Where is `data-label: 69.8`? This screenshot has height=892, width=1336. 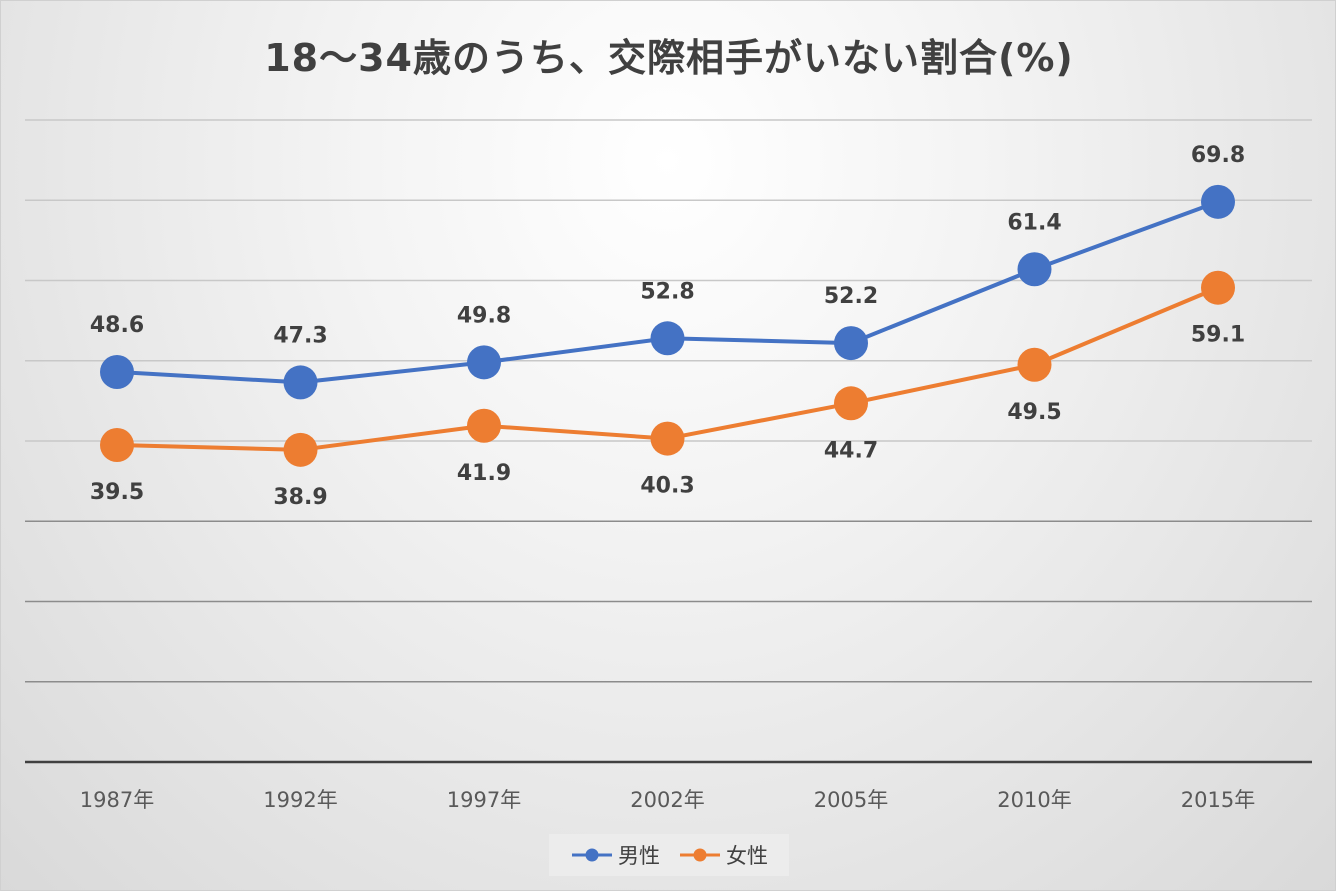
data-label: 69.8 is located at coordinates (1218, 155).